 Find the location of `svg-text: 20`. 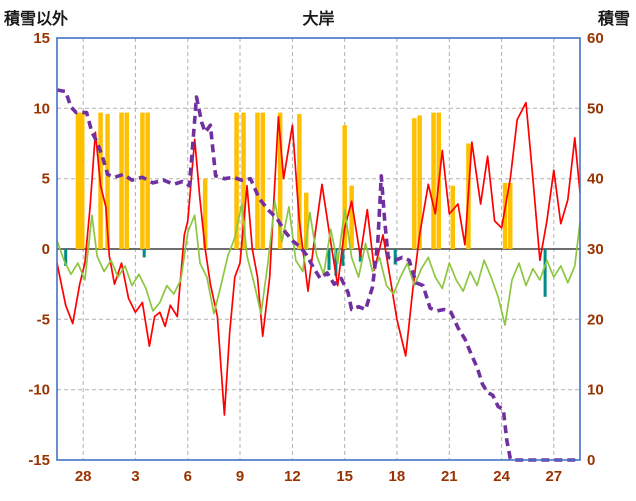

svg-text: 20 is located at coordinates (595, 319).